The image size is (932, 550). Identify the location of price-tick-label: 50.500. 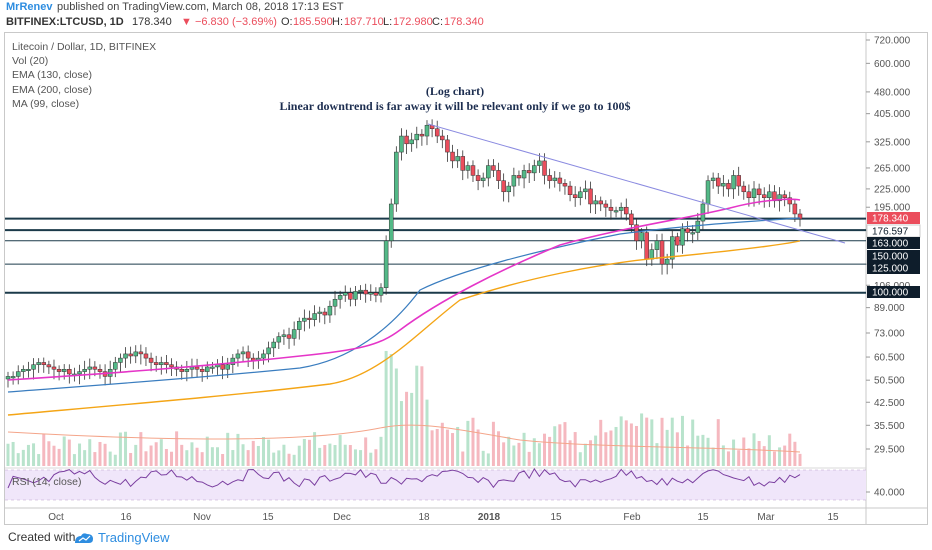
(889, 381).